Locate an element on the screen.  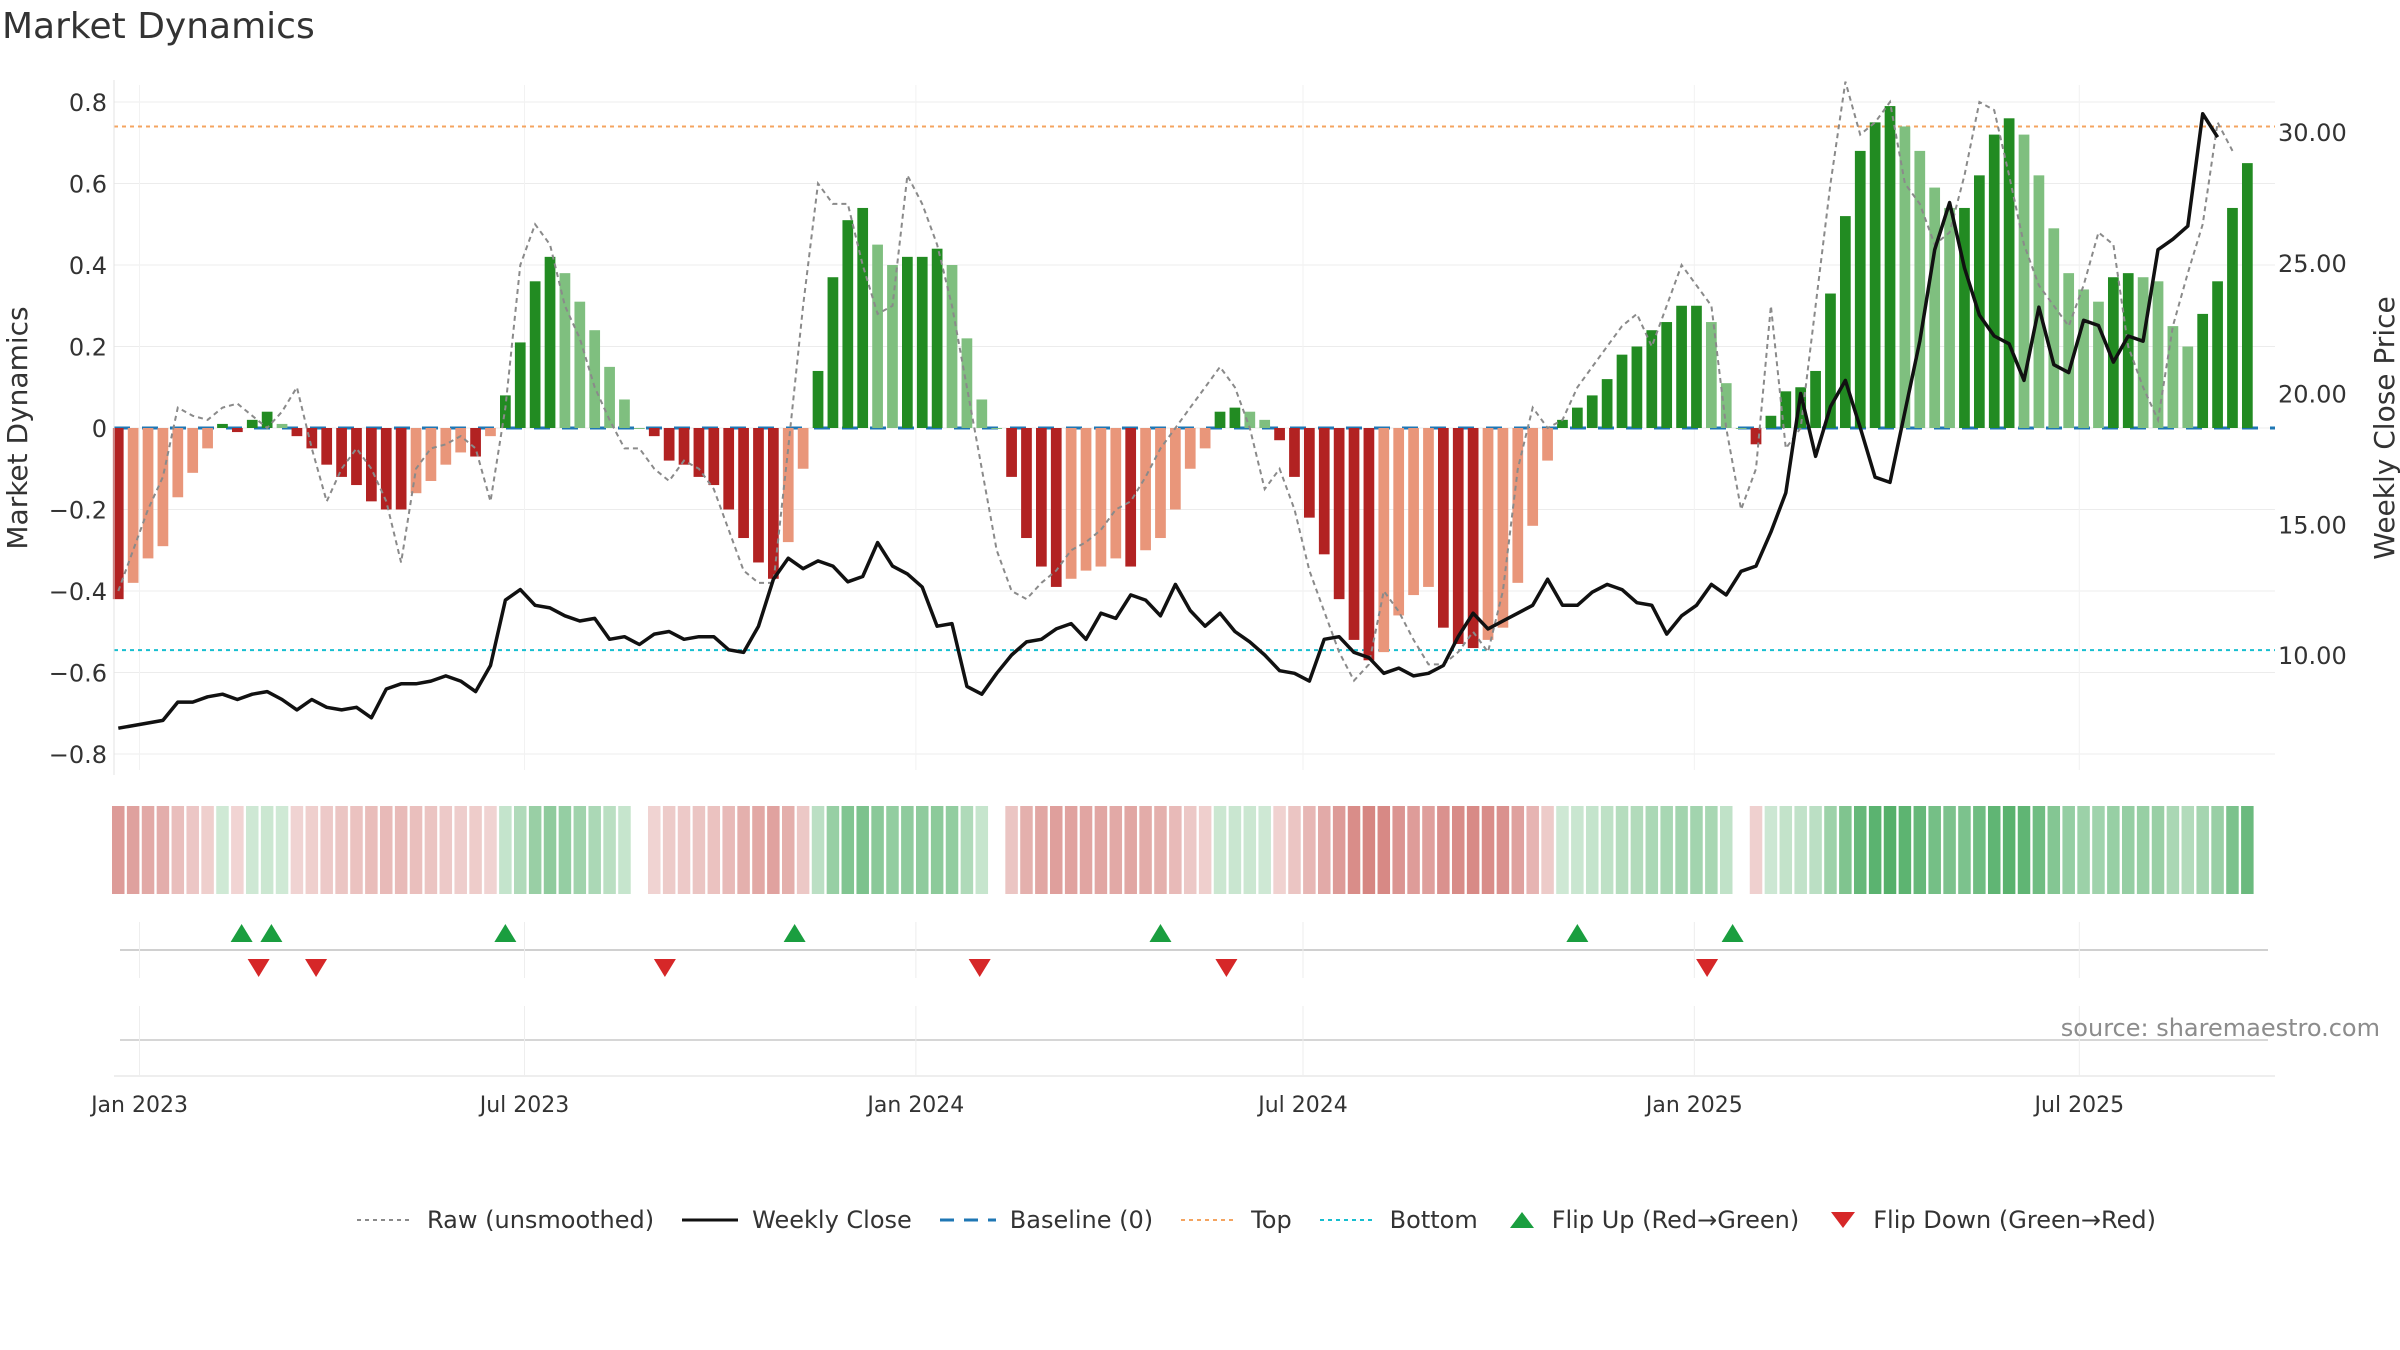
y-tick-label: −0.6 is located at coordinates (78, 674).